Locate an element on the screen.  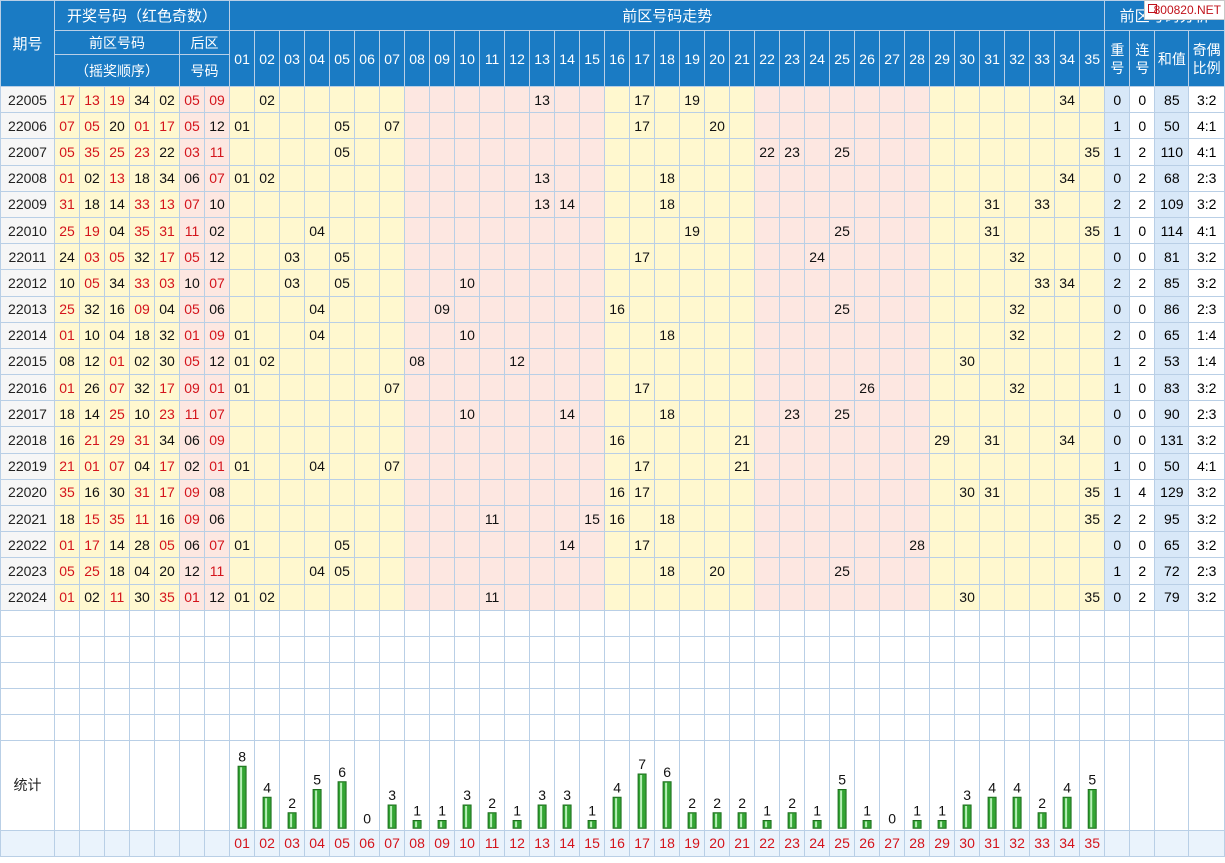
repeat-header: 重号 is located at coordinates (1117, 58).